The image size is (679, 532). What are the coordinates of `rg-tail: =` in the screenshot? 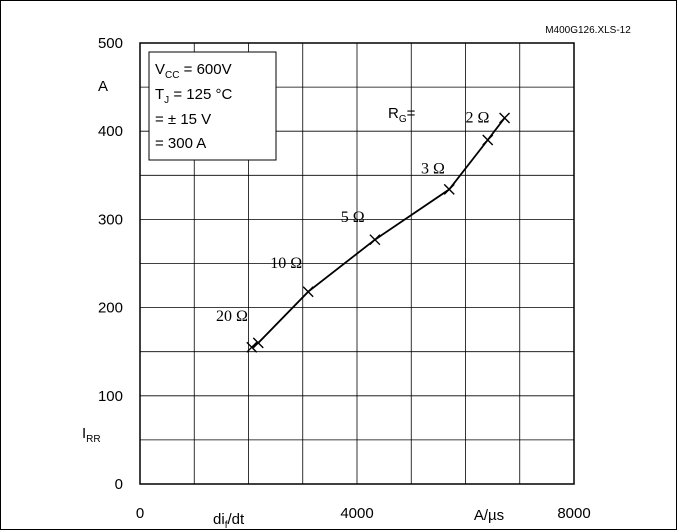 It's located at (411, 113).